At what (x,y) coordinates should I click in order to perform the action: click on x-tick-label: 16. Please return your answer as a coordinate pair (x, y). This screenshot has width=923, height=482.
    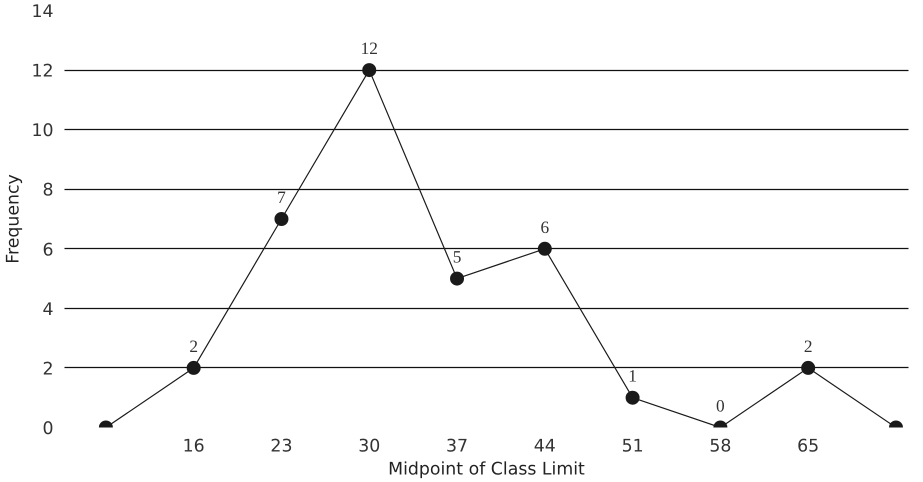
    Looking at the image, I should click on (193, 446).